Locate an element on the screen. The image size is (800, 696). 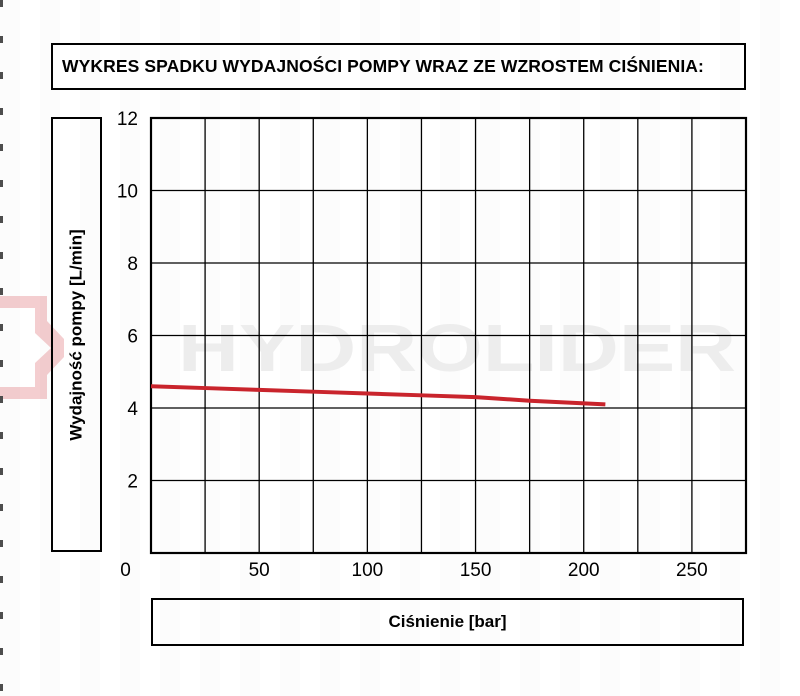
y-tick-label: 8 is located at coordinates (132, 264).